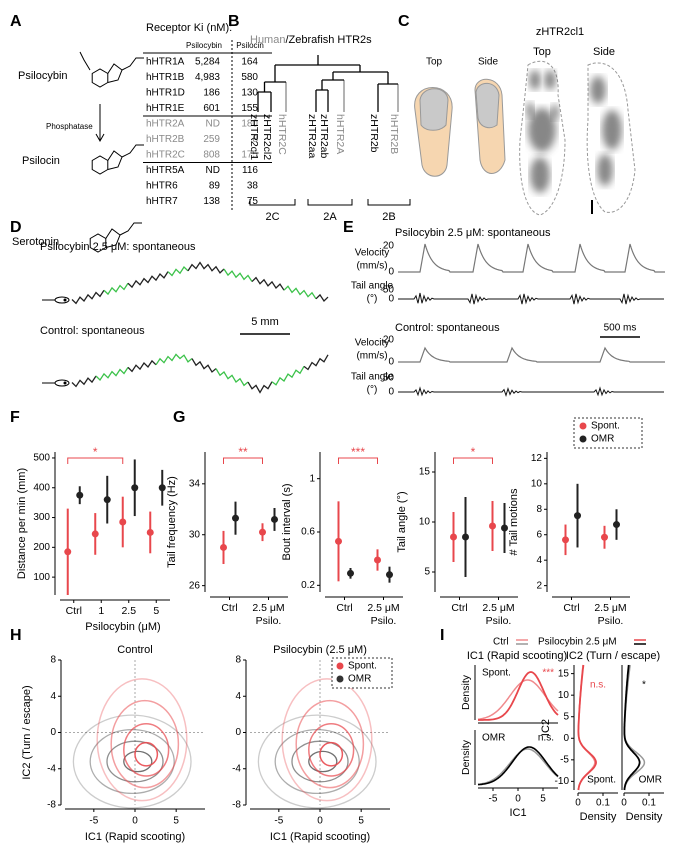 This screenshot has height=847, width=675. What do you see at coordinates (41, 161) in the screenshot?
I see `molecule-name: Psilocin` at bounding box center [41, 161].